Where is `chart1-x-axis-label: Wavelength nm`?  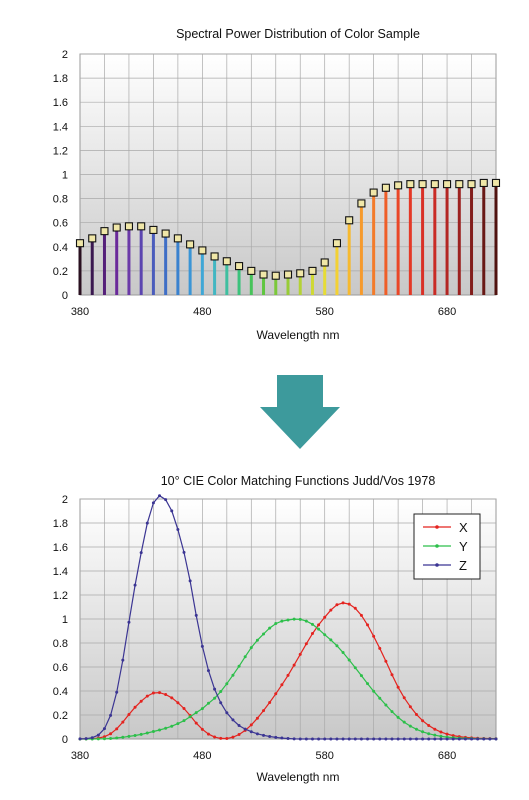
chart1-x-axis-label: Wavelength nm is located at coordinates (298, 335).